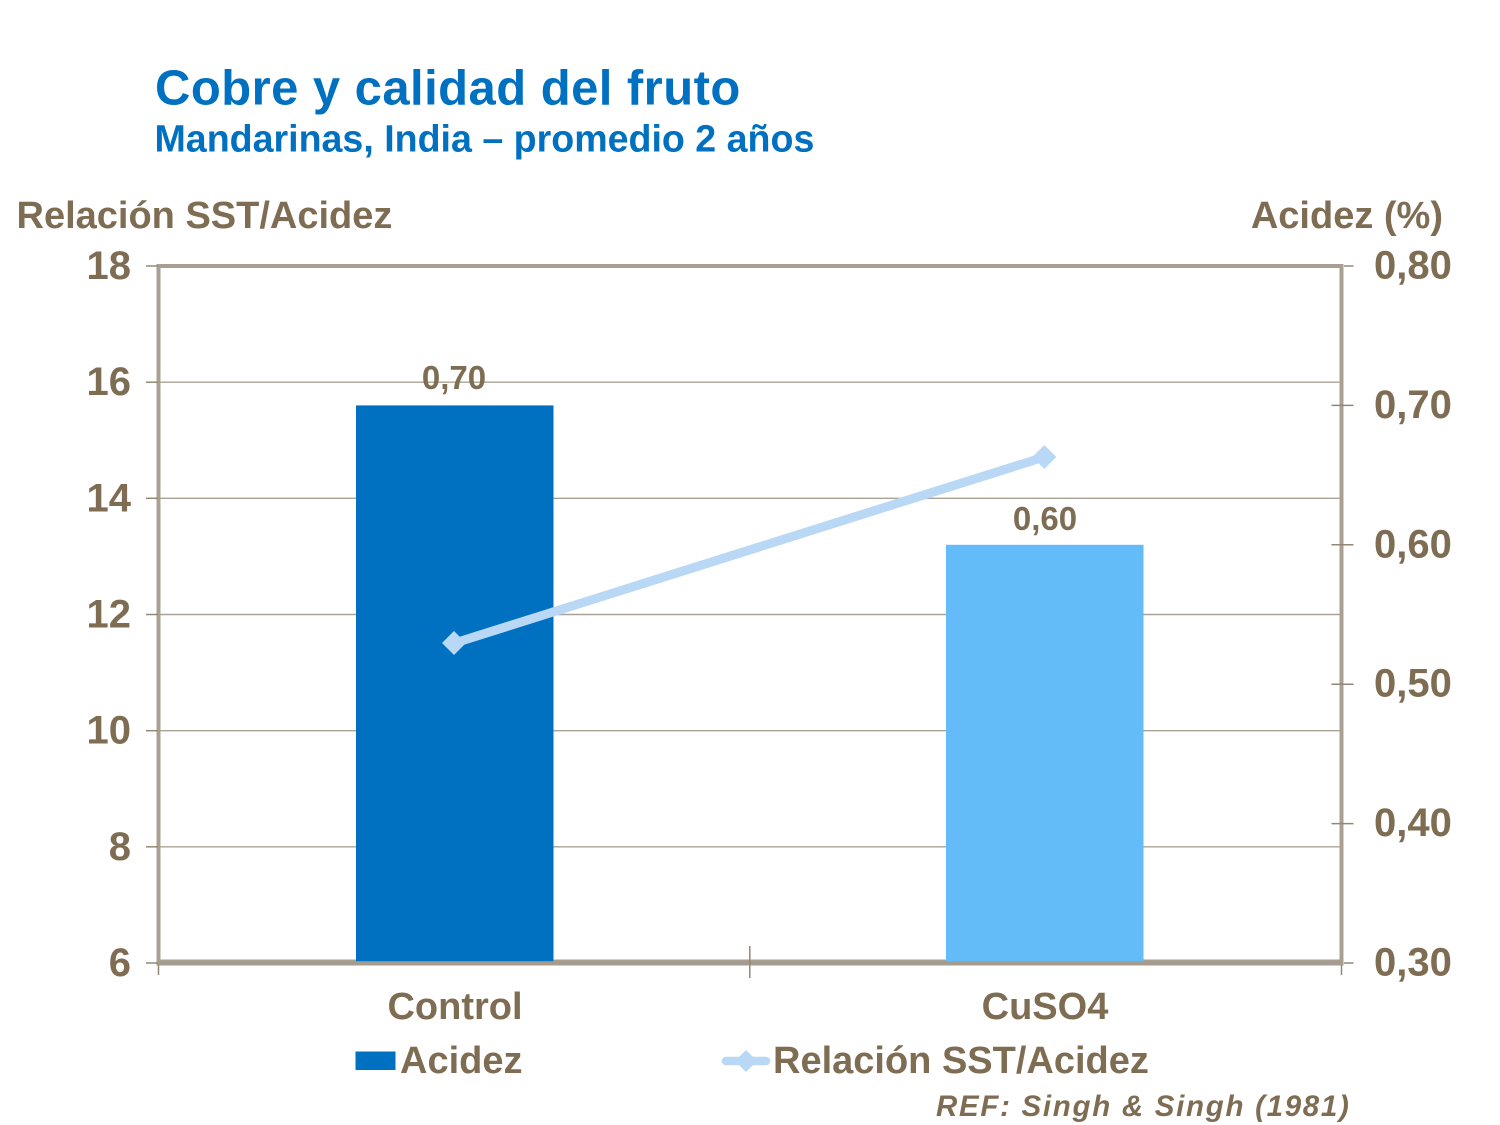 The image size is (1500, 1125). What do you see at coordinates (109, 266) in the screenshot?
I see `svg-text: 18` at bounding box center [109, 266].